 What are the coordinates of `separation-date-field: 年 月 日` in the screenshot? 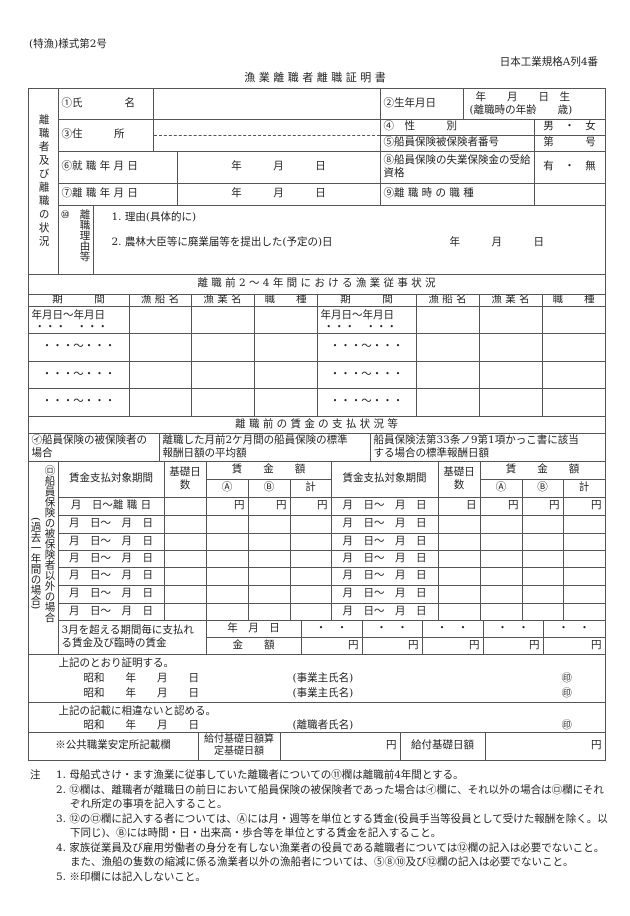 It's located at (278, 194).